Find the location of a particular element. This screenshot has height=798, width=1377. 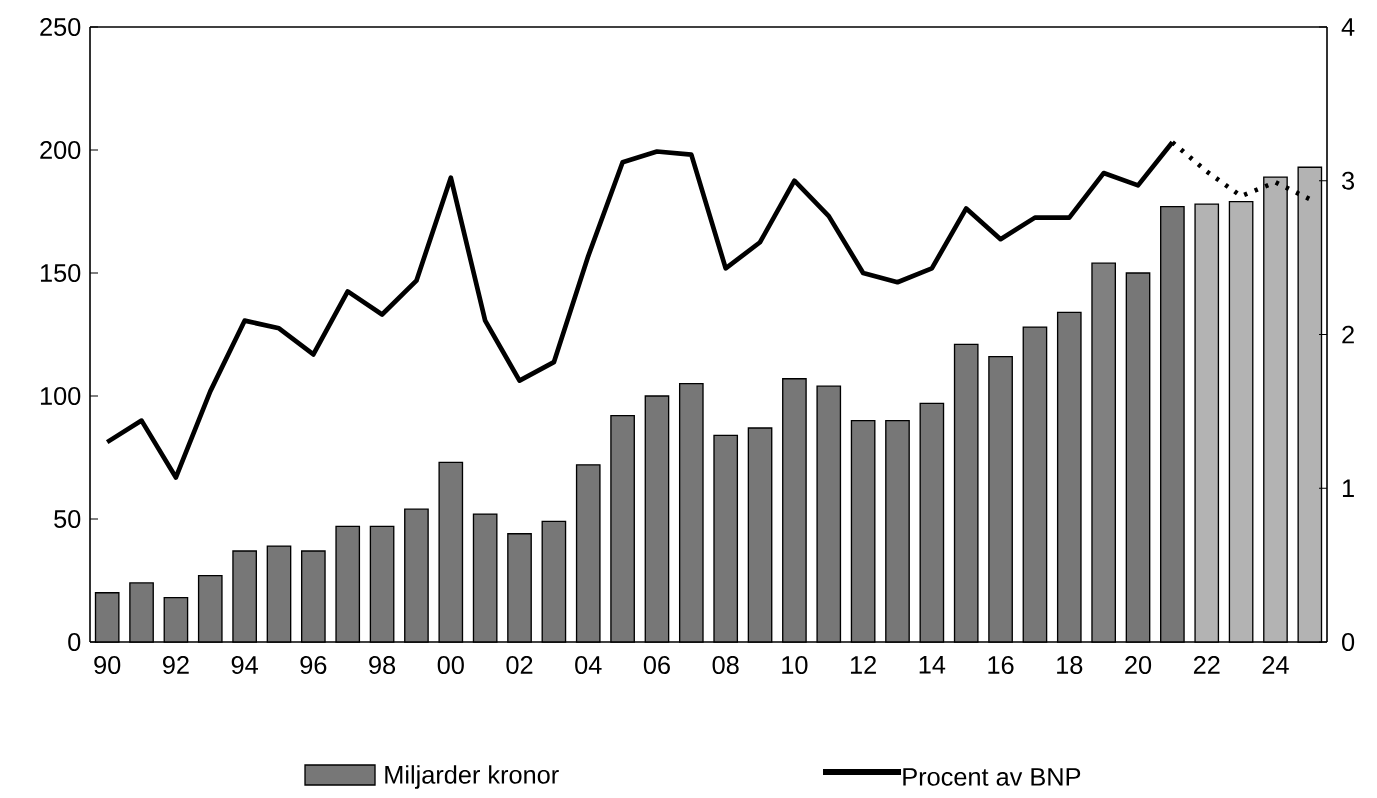

x-tick-label: 16 is located at coordinates (1001, 665).